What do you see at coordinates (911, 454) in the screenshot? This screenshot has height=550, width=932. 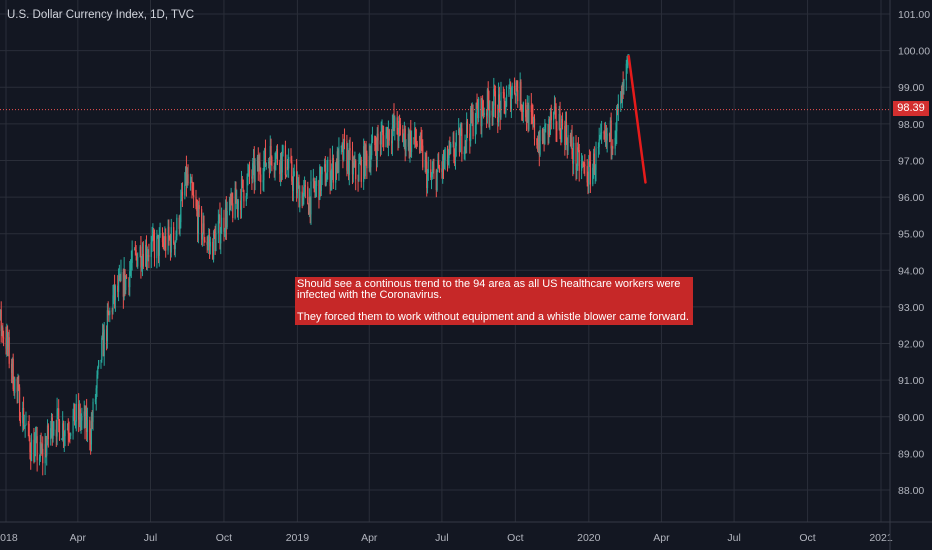 I see `y-tick-label: 89.00` at bounding box center [911, 454].